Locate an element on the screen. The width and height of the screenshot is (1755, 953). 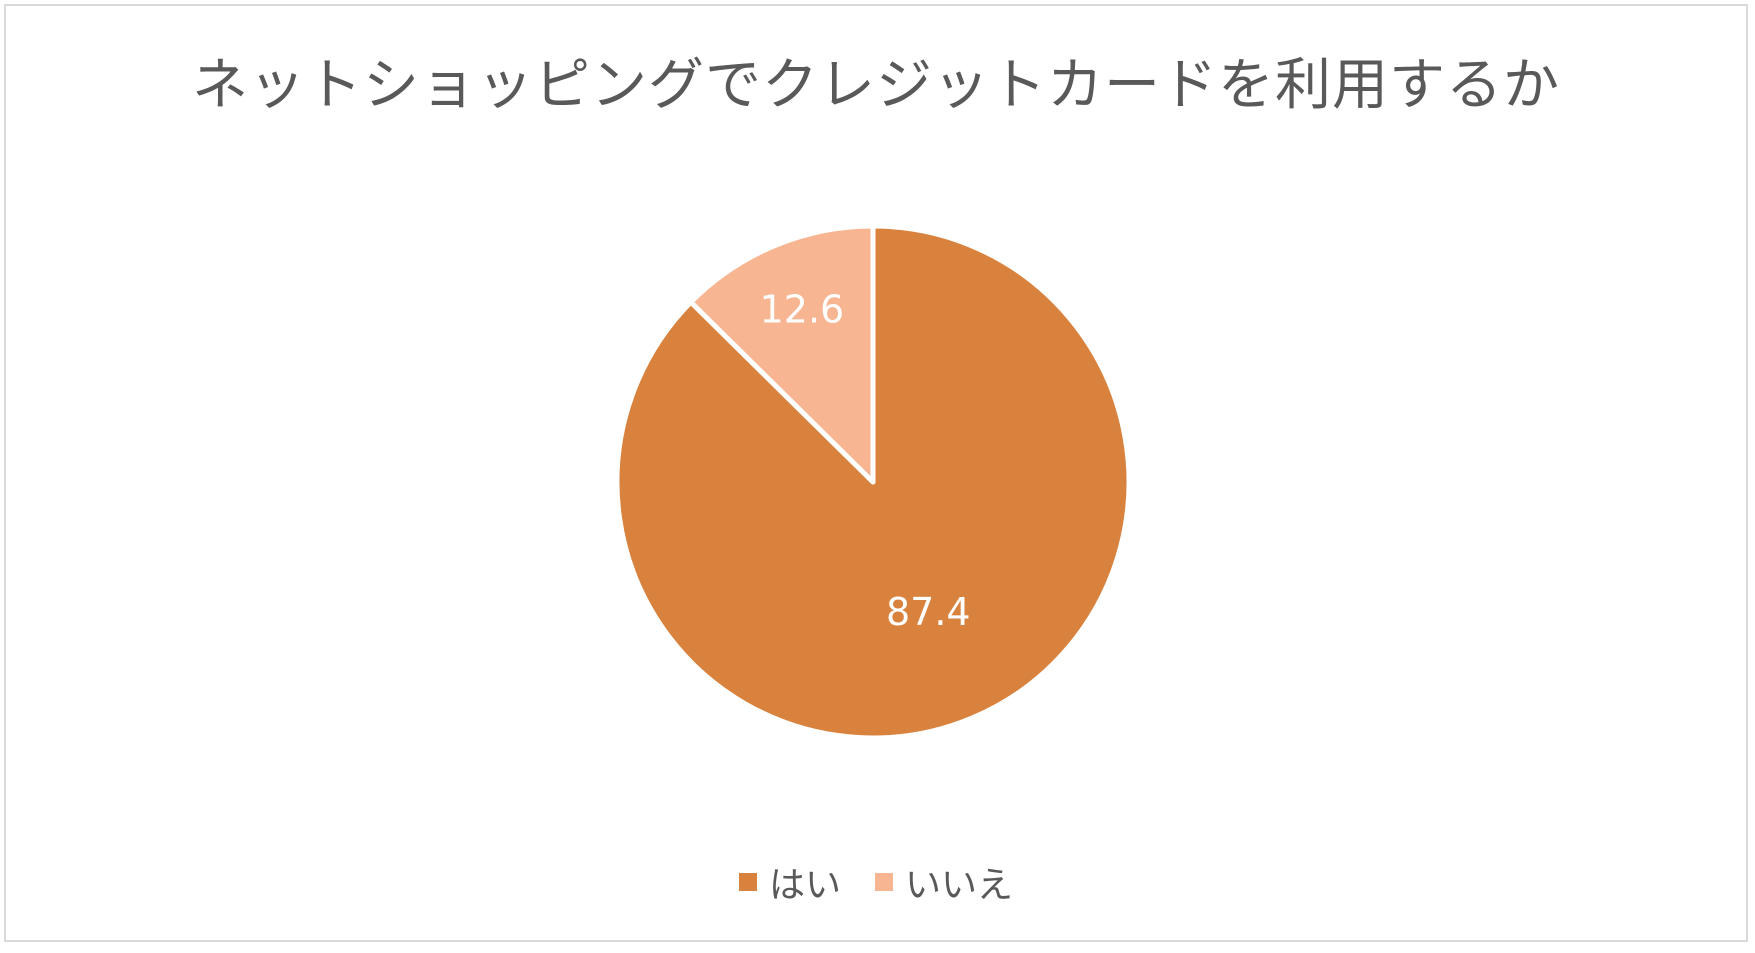
legend-label-yes: はい is located at coordinates (804, 885).